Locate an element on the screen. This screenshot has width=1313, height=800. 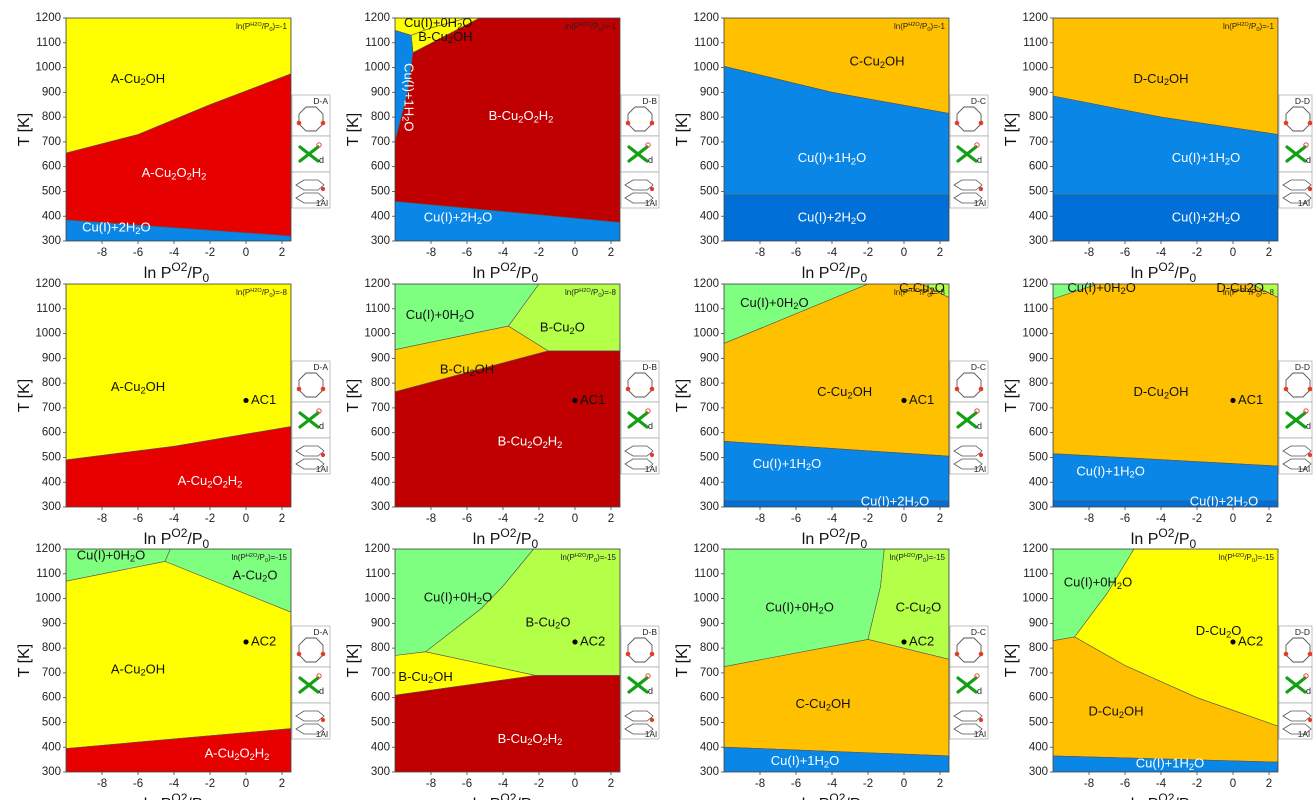
phase-label: Cu(I)+2H2​O is located at coordinates (1224, 502).